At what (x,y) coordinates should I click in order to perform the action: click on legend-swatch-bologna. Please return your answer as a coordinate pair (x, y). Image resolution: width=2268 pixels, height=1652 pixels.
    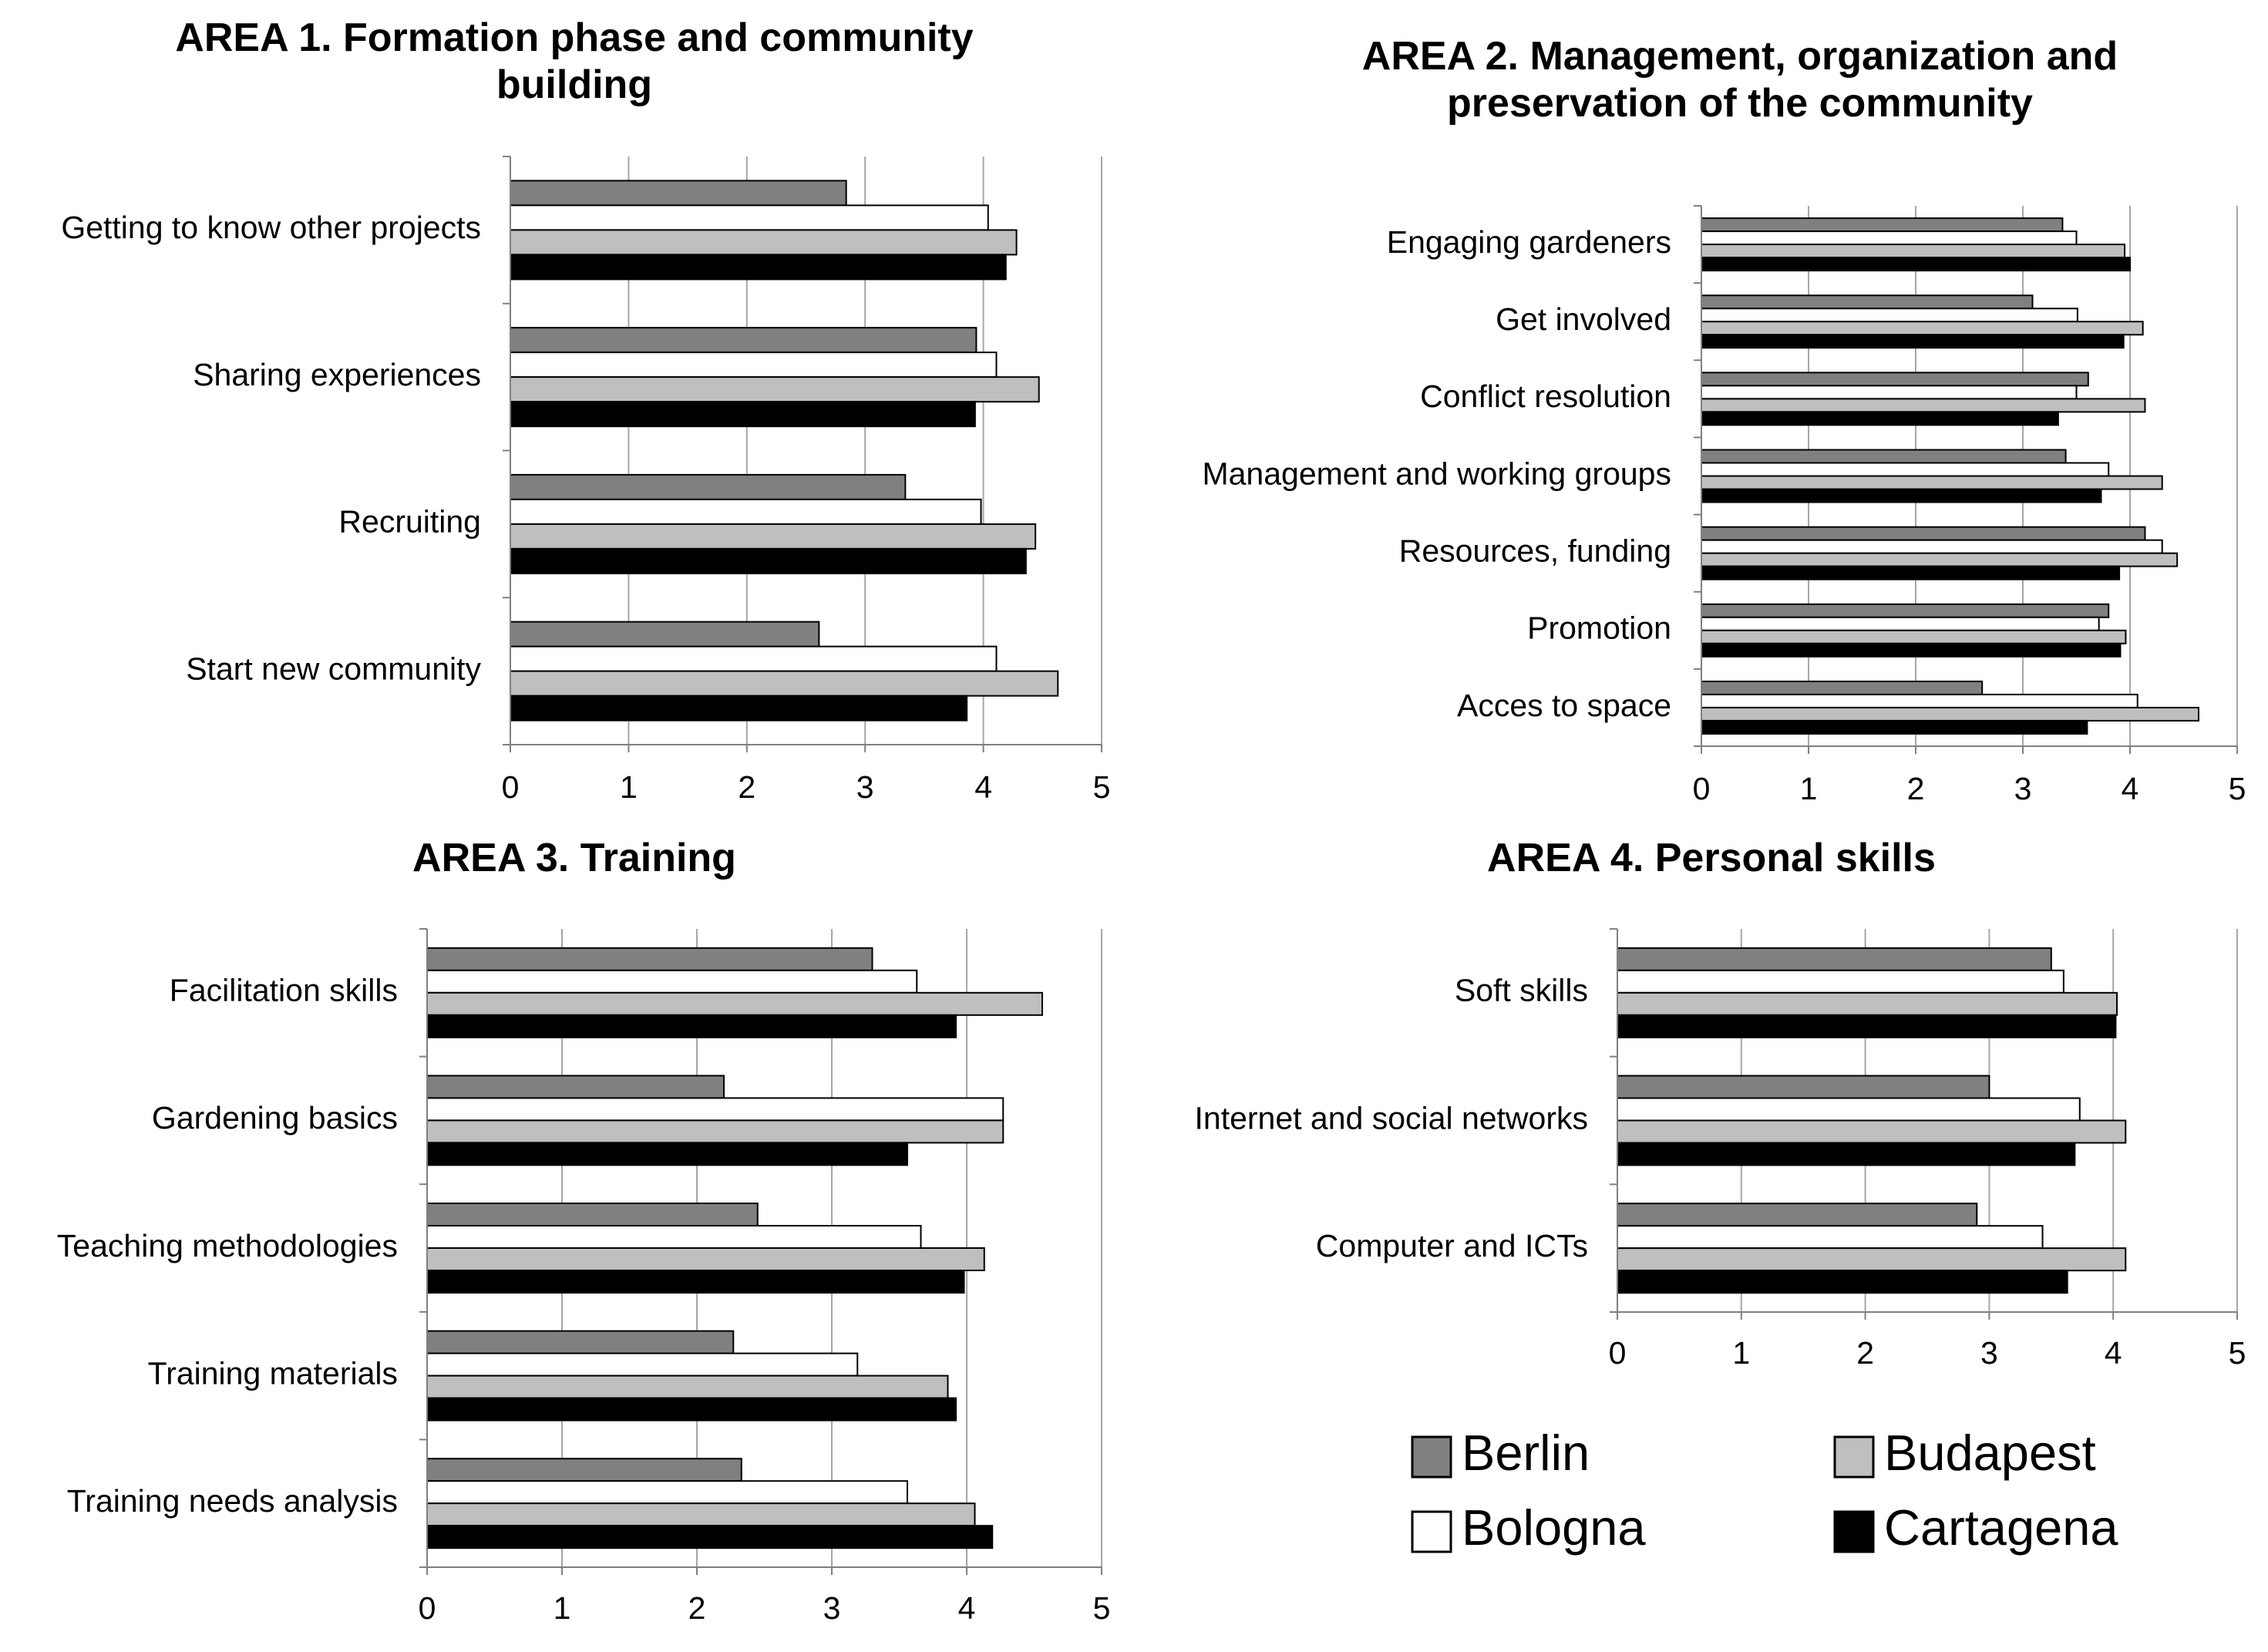
    Looking at the image, I should click on (1431, 1531).